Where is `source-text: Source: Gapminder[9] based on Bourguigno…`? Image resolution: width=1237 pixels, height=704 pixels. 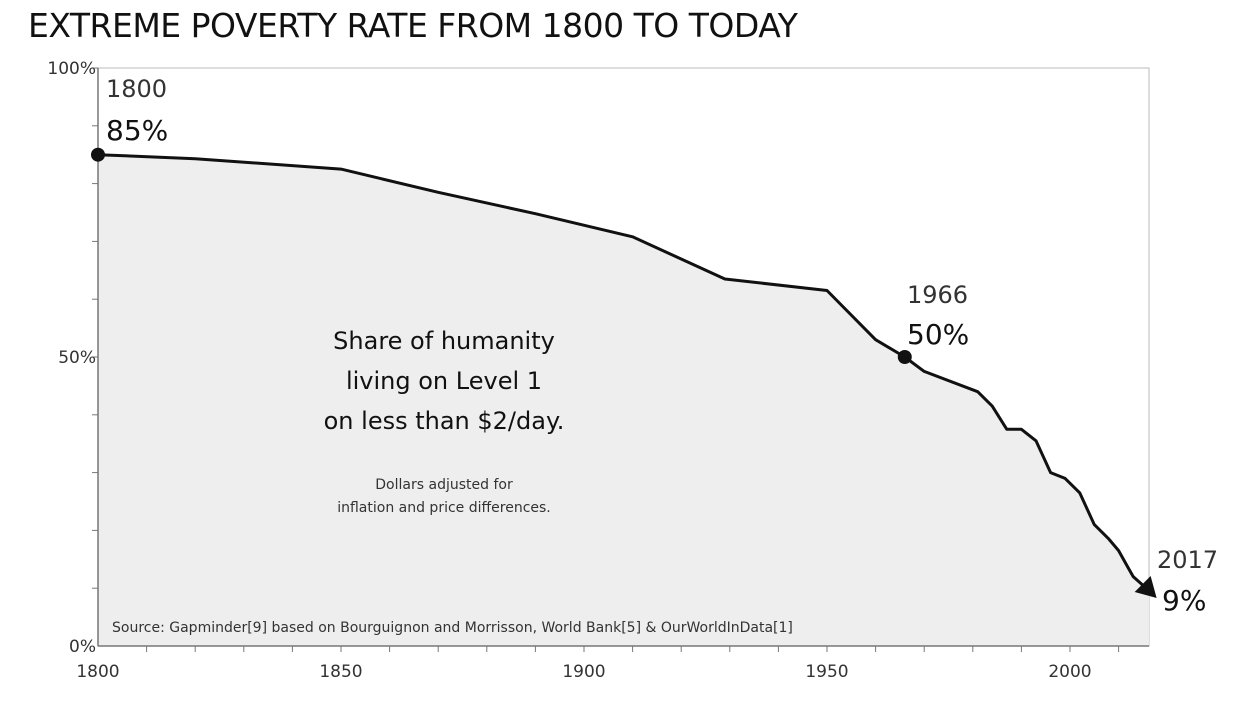
source-text: Source: Gapminder[9] based on Bourguigno… is located at coordinates (452, 628).